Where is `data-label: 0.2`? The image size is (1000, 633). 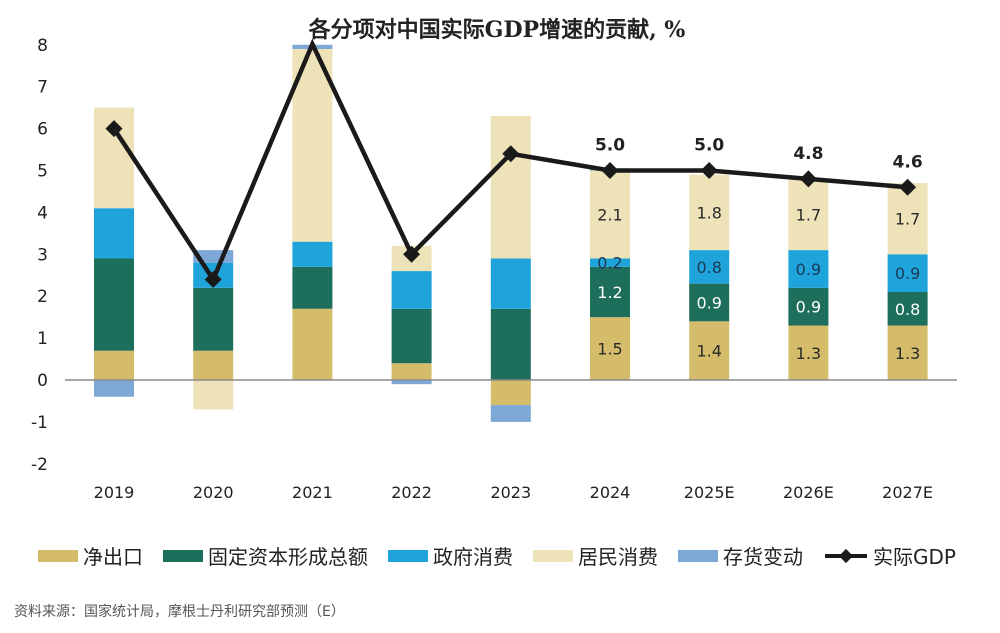 data-label: 0.2 is located at coordinates (609, 263).